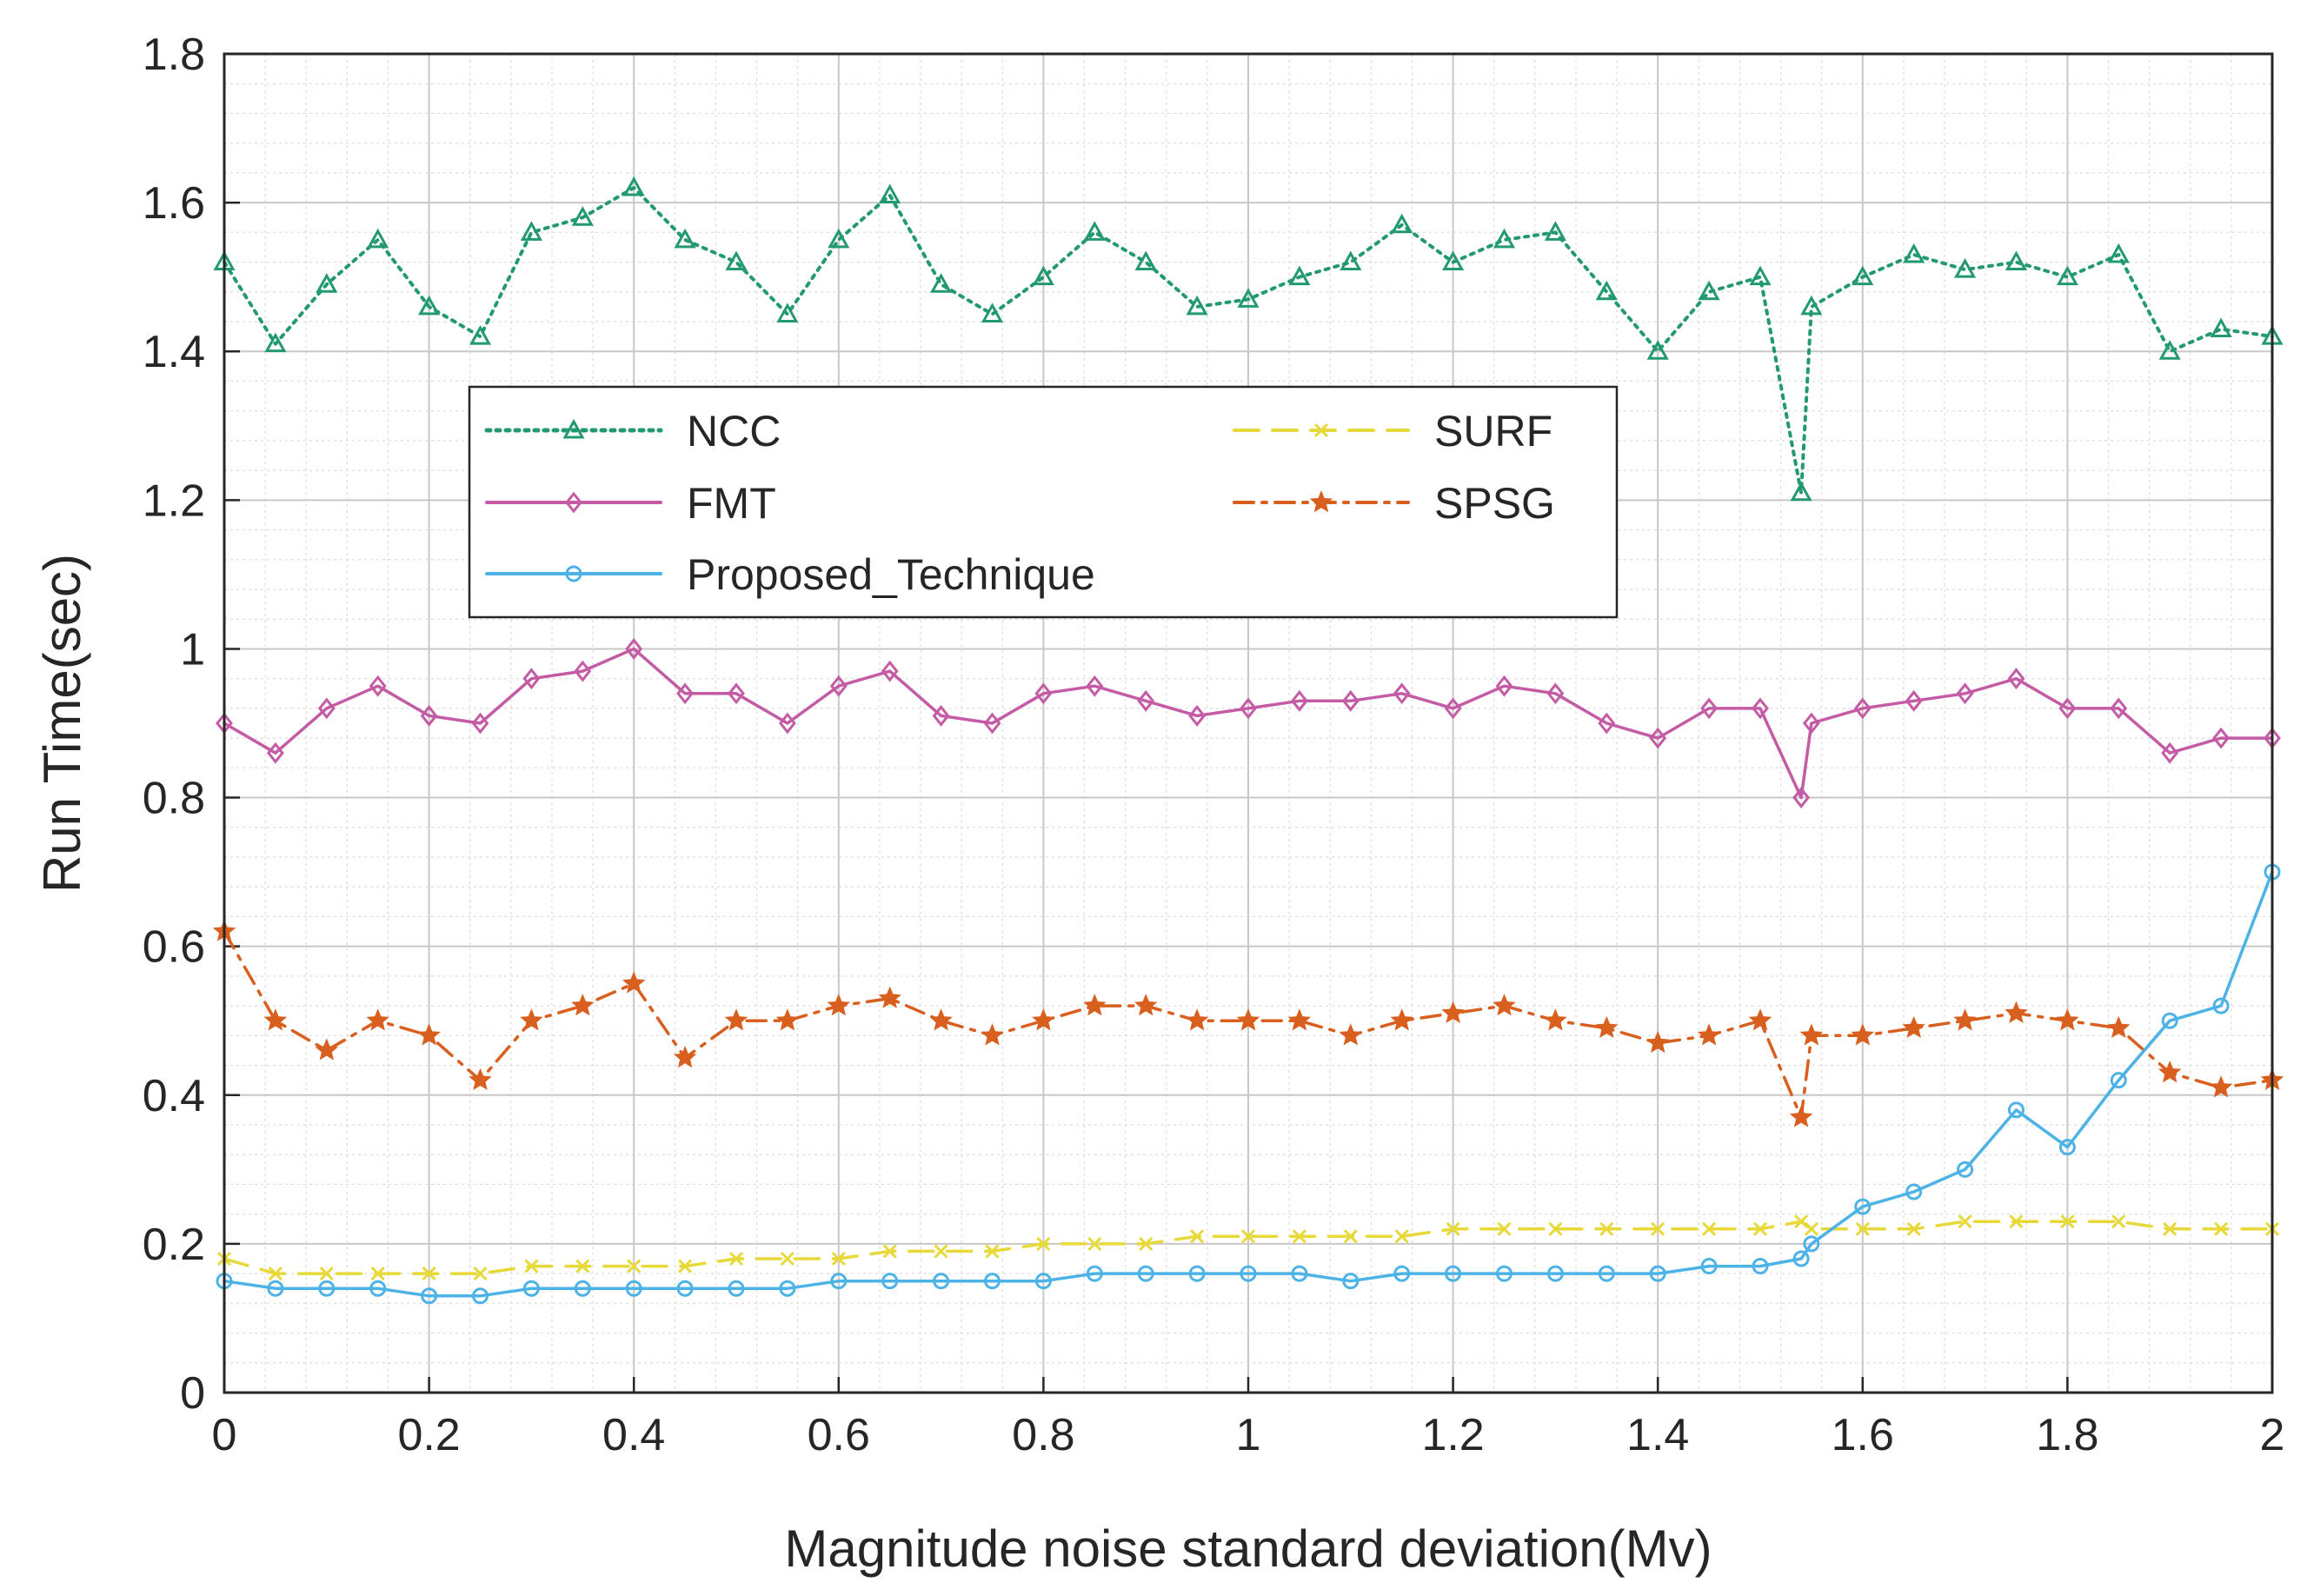  Describe the element at coordinates (1249, 723) in the screenshot. I see `series-fmt` at that location.